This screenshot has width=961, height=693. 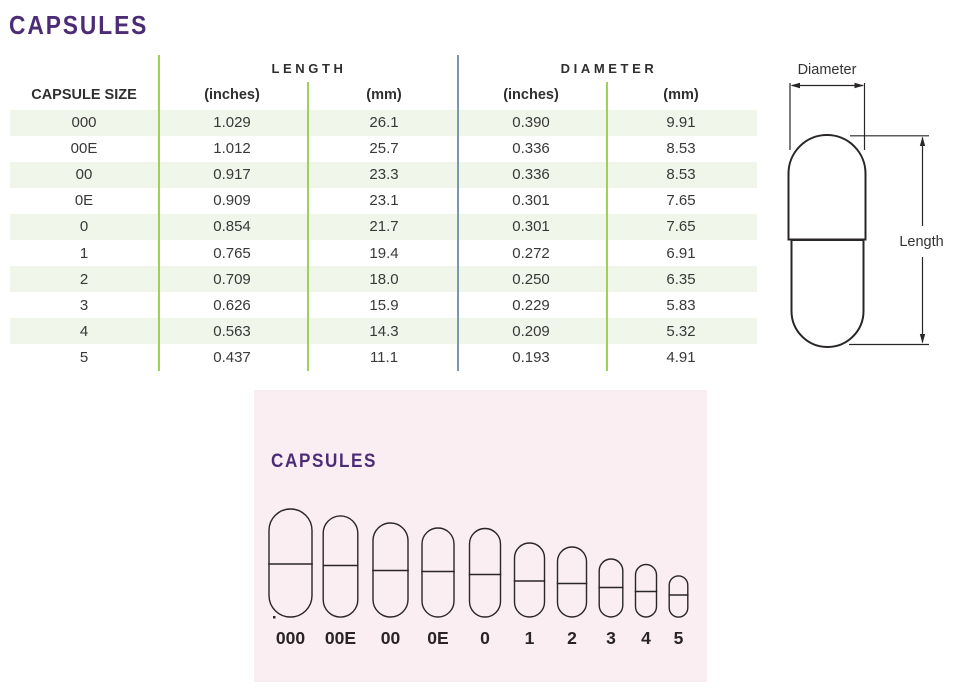 What do you see at coordinates (921, 242) in the screenshot?
I see `svg-text: Length` at bounding box center [921, 242].